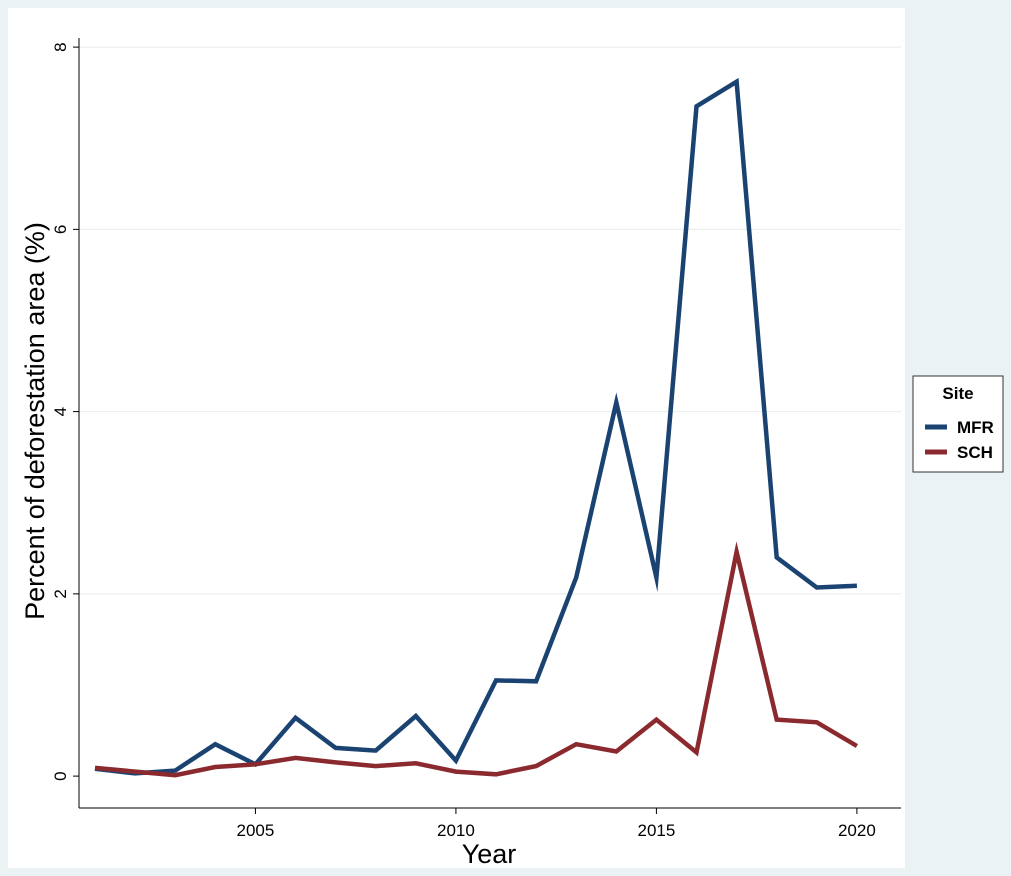 This screenshot has height=876, width=1011. I want to click on legend-label-sch: SCH, so click(975, 452).